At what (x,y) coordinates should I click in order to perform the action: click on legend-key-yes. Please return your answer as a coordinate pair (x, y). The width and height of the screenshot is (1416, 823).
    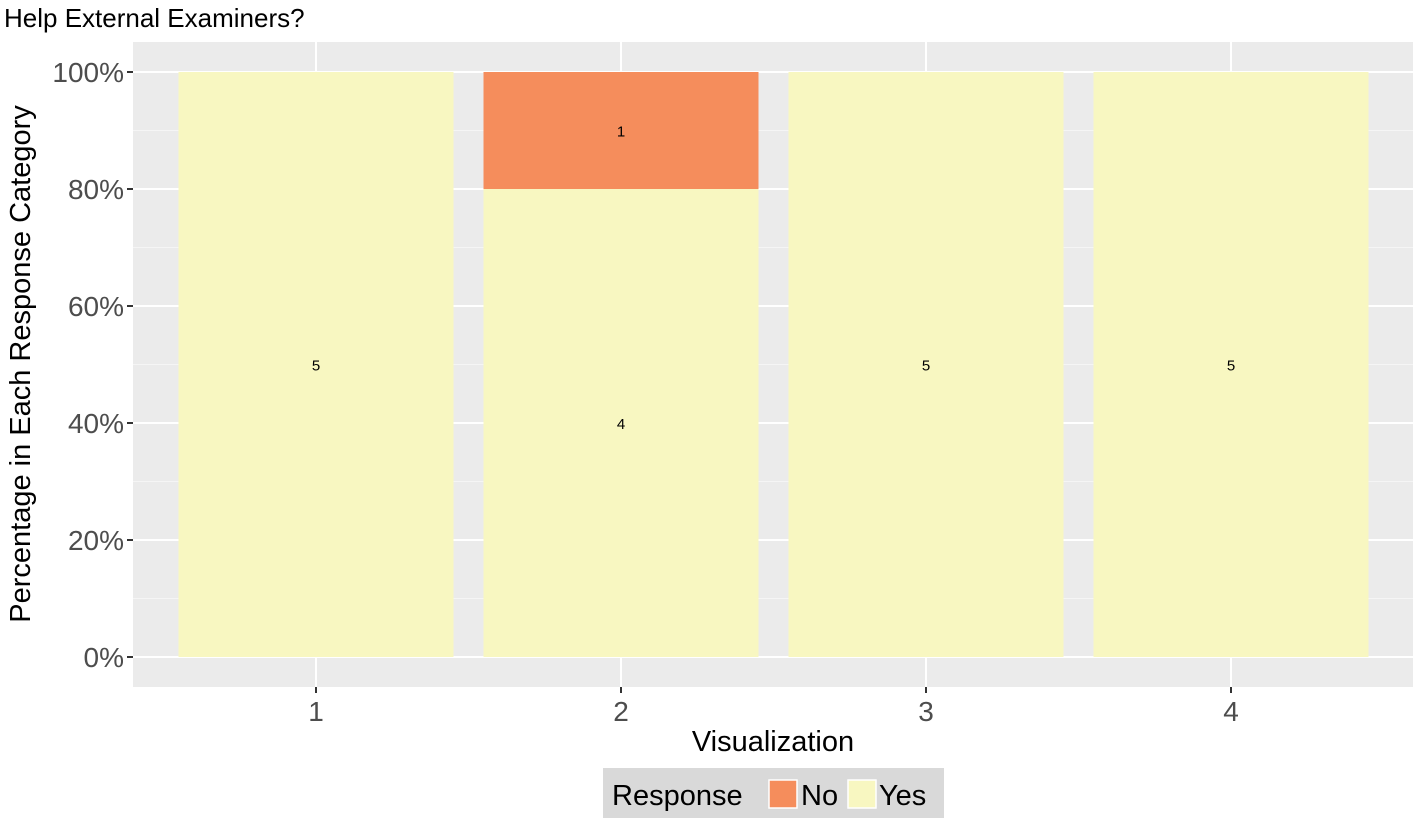
    Looking at the image, I should click on (862, 794).